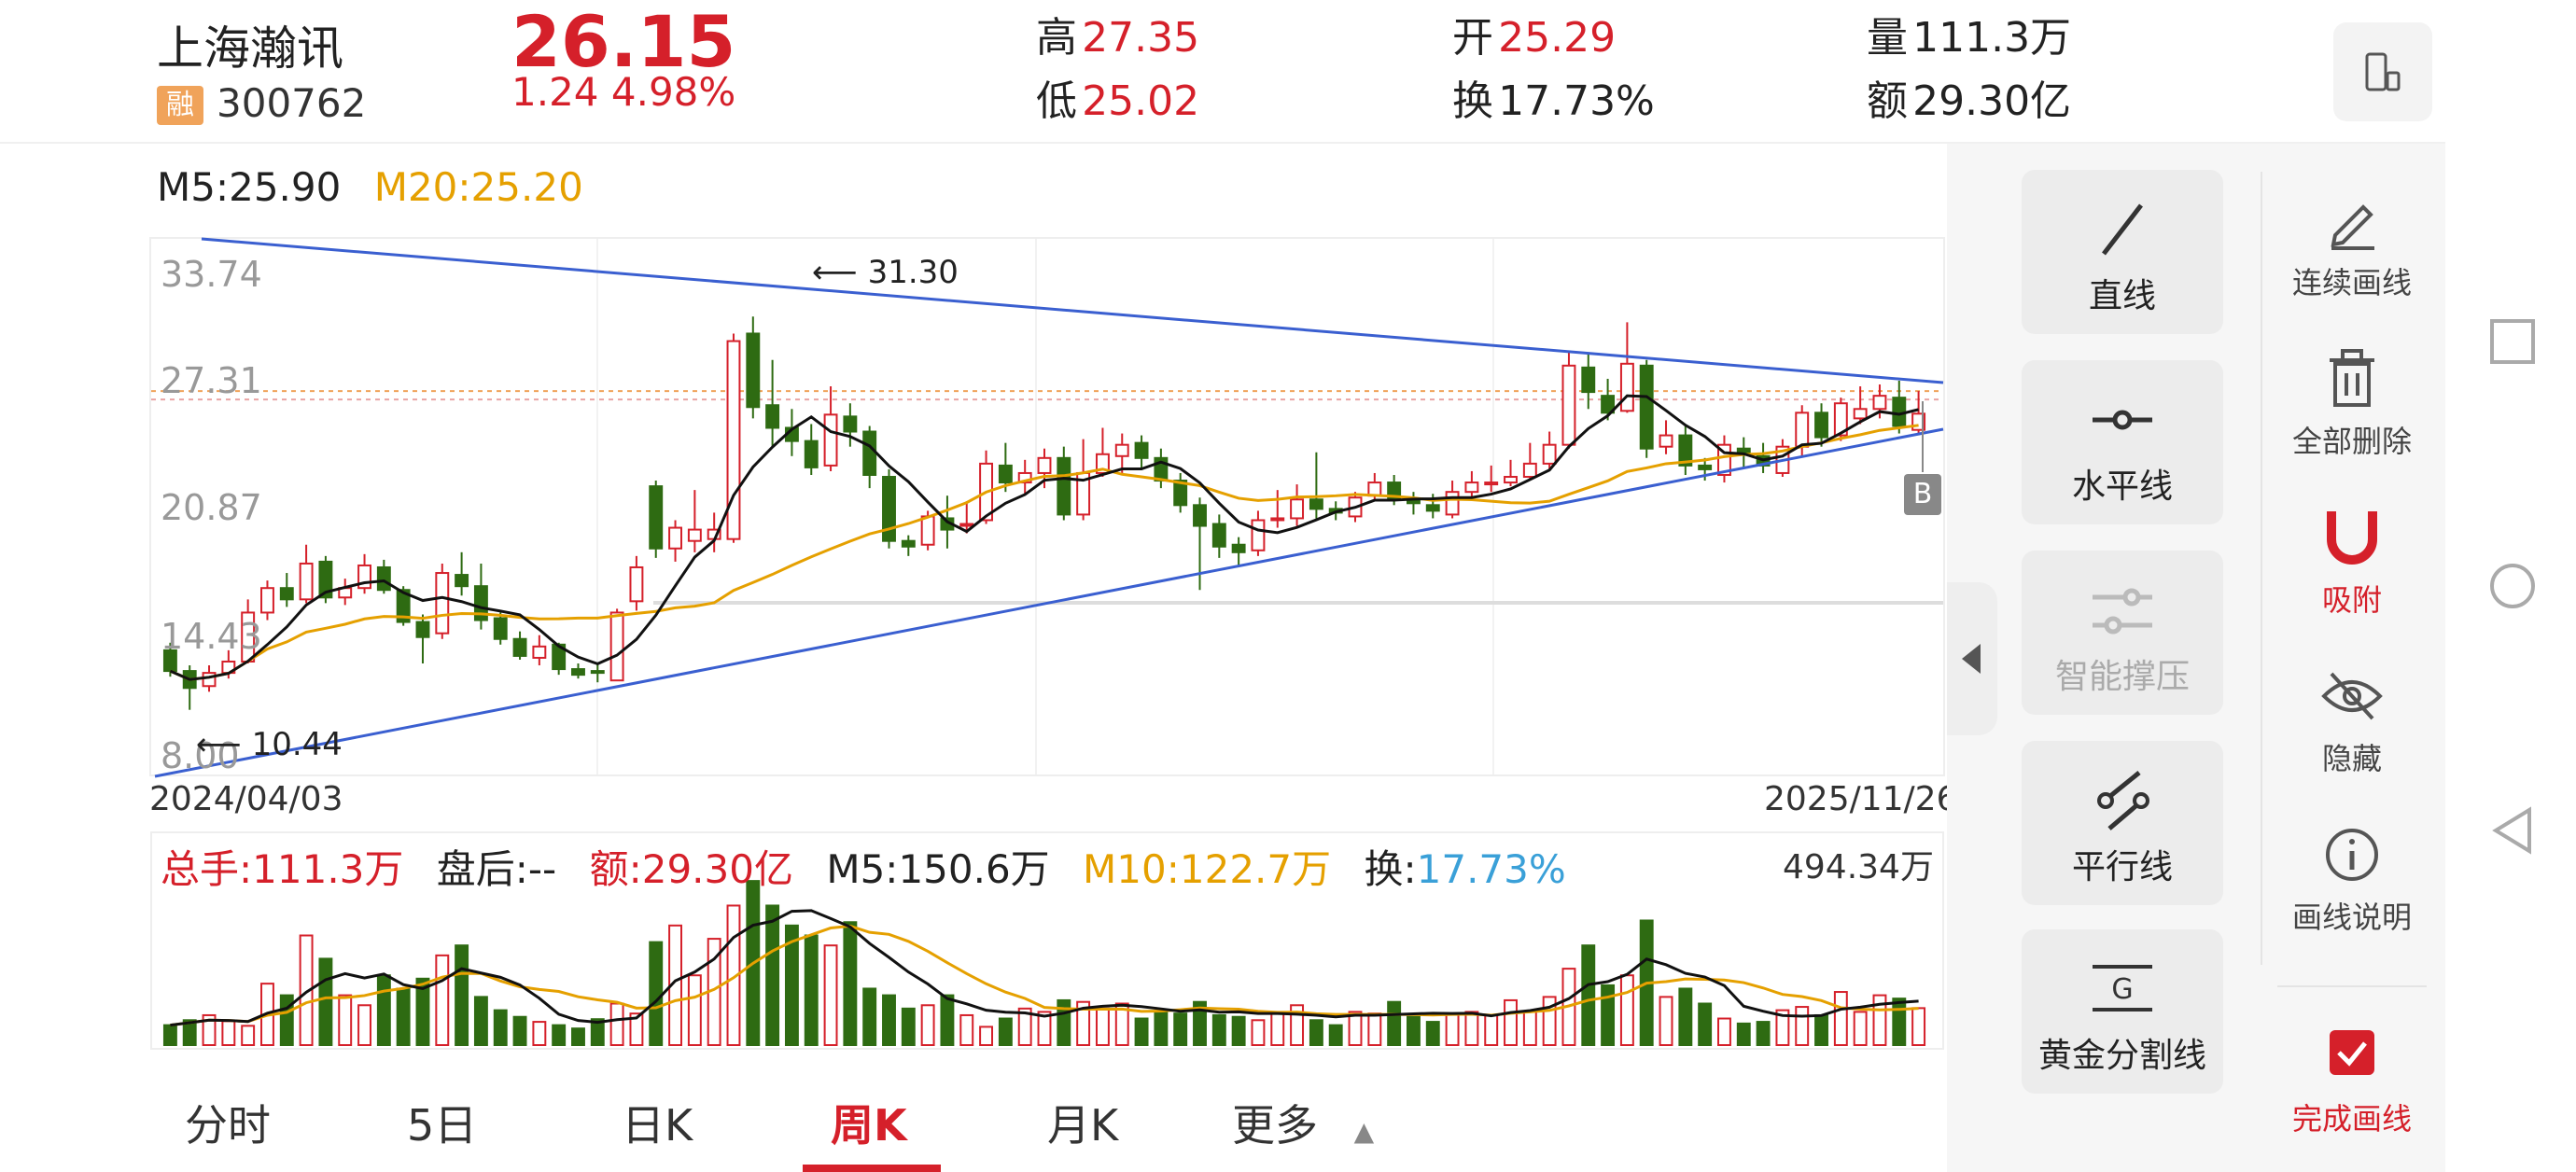 This screenshot has width=2576, height=1172. What do you see at coordinates (2122, 867) in the screenshot?
I see `tool-label: 平行线` at bounding box center [2122, 867].